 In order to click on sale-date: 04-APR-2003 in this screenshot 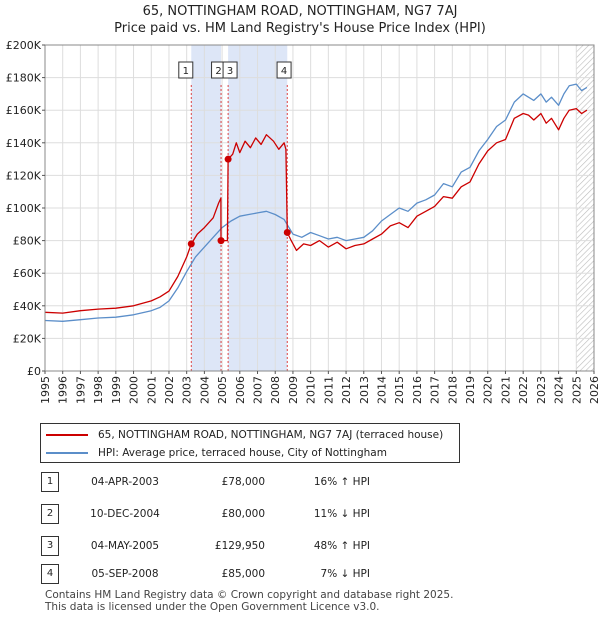, I will do `click(125, 482)`.